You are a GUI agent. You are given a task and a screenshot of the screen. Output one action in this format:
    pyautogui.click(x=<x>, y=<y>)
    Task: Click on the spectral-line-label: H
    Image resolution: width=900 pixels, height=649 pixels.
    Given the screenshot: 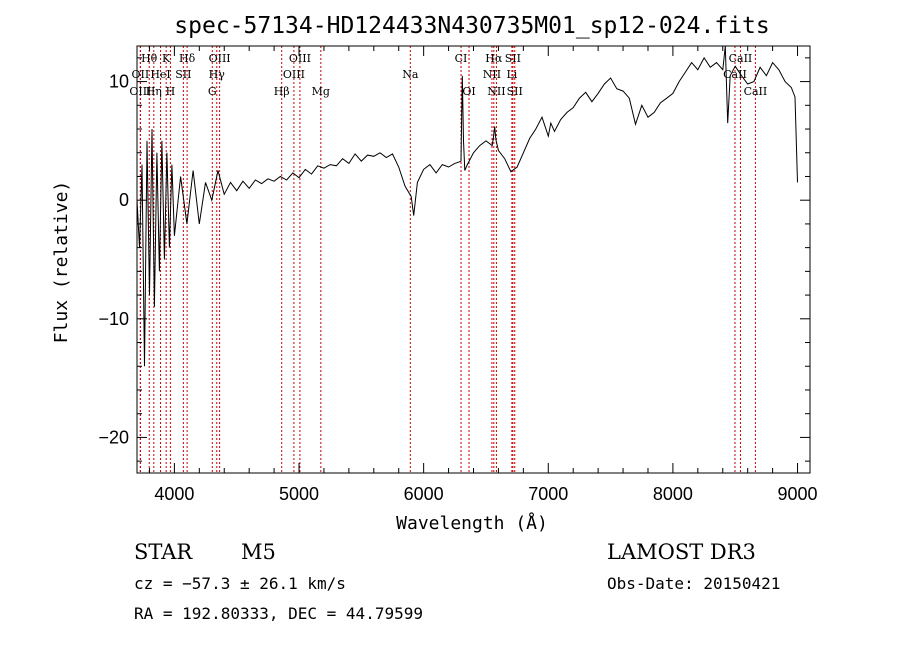 What is the action you would take?
    pyautogui.click(x=171, y=91)
    